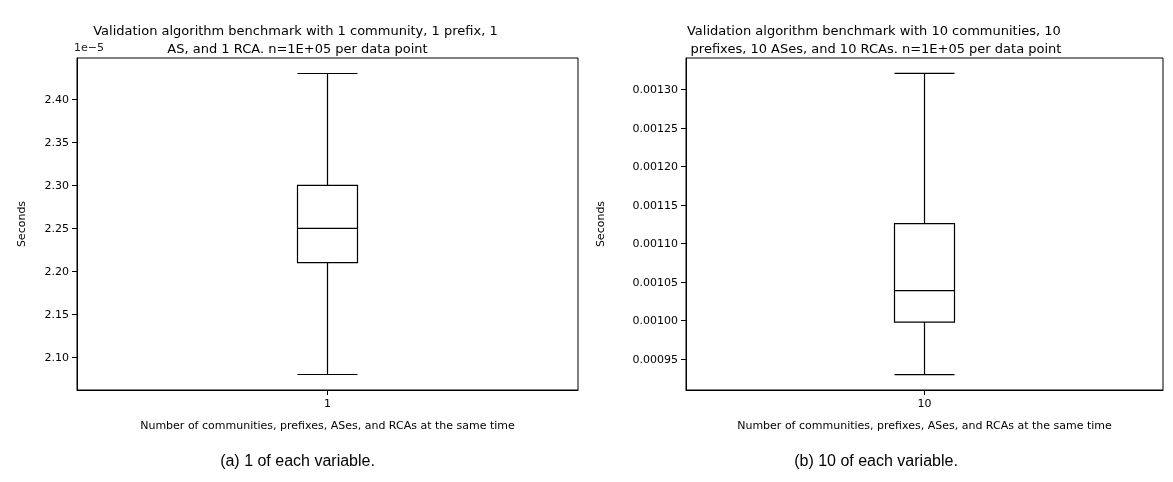 The height and width of the screenshot is (482, 1173). Describe the element at coordinates (655, 90) in the screenshot. I see `y-tick-label: 0.00130` at that location.